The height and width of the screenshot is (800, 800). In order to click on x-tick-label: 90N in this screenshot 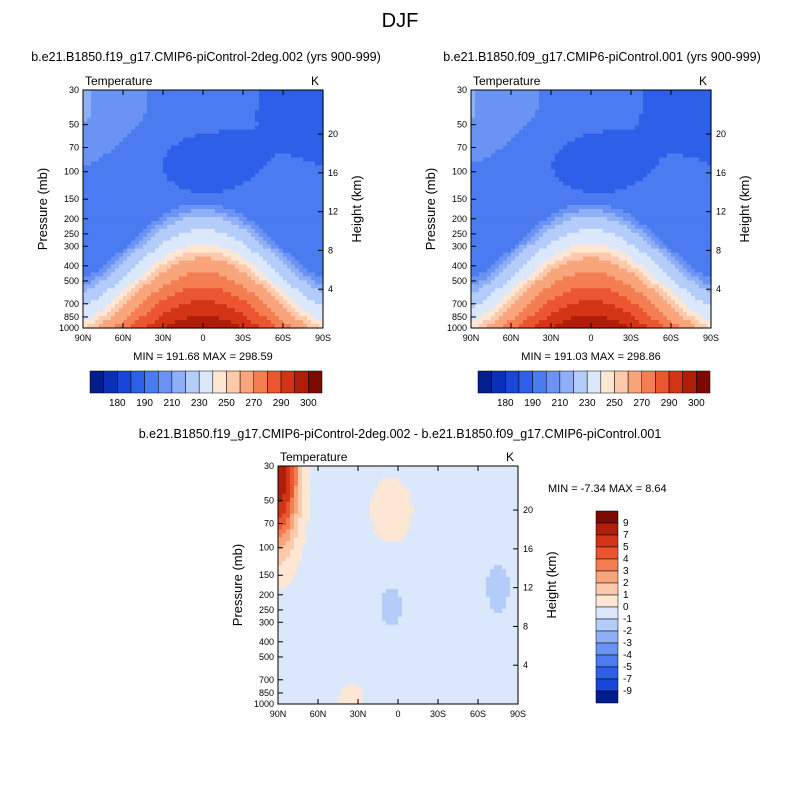, I will do `click(471, 338)`.